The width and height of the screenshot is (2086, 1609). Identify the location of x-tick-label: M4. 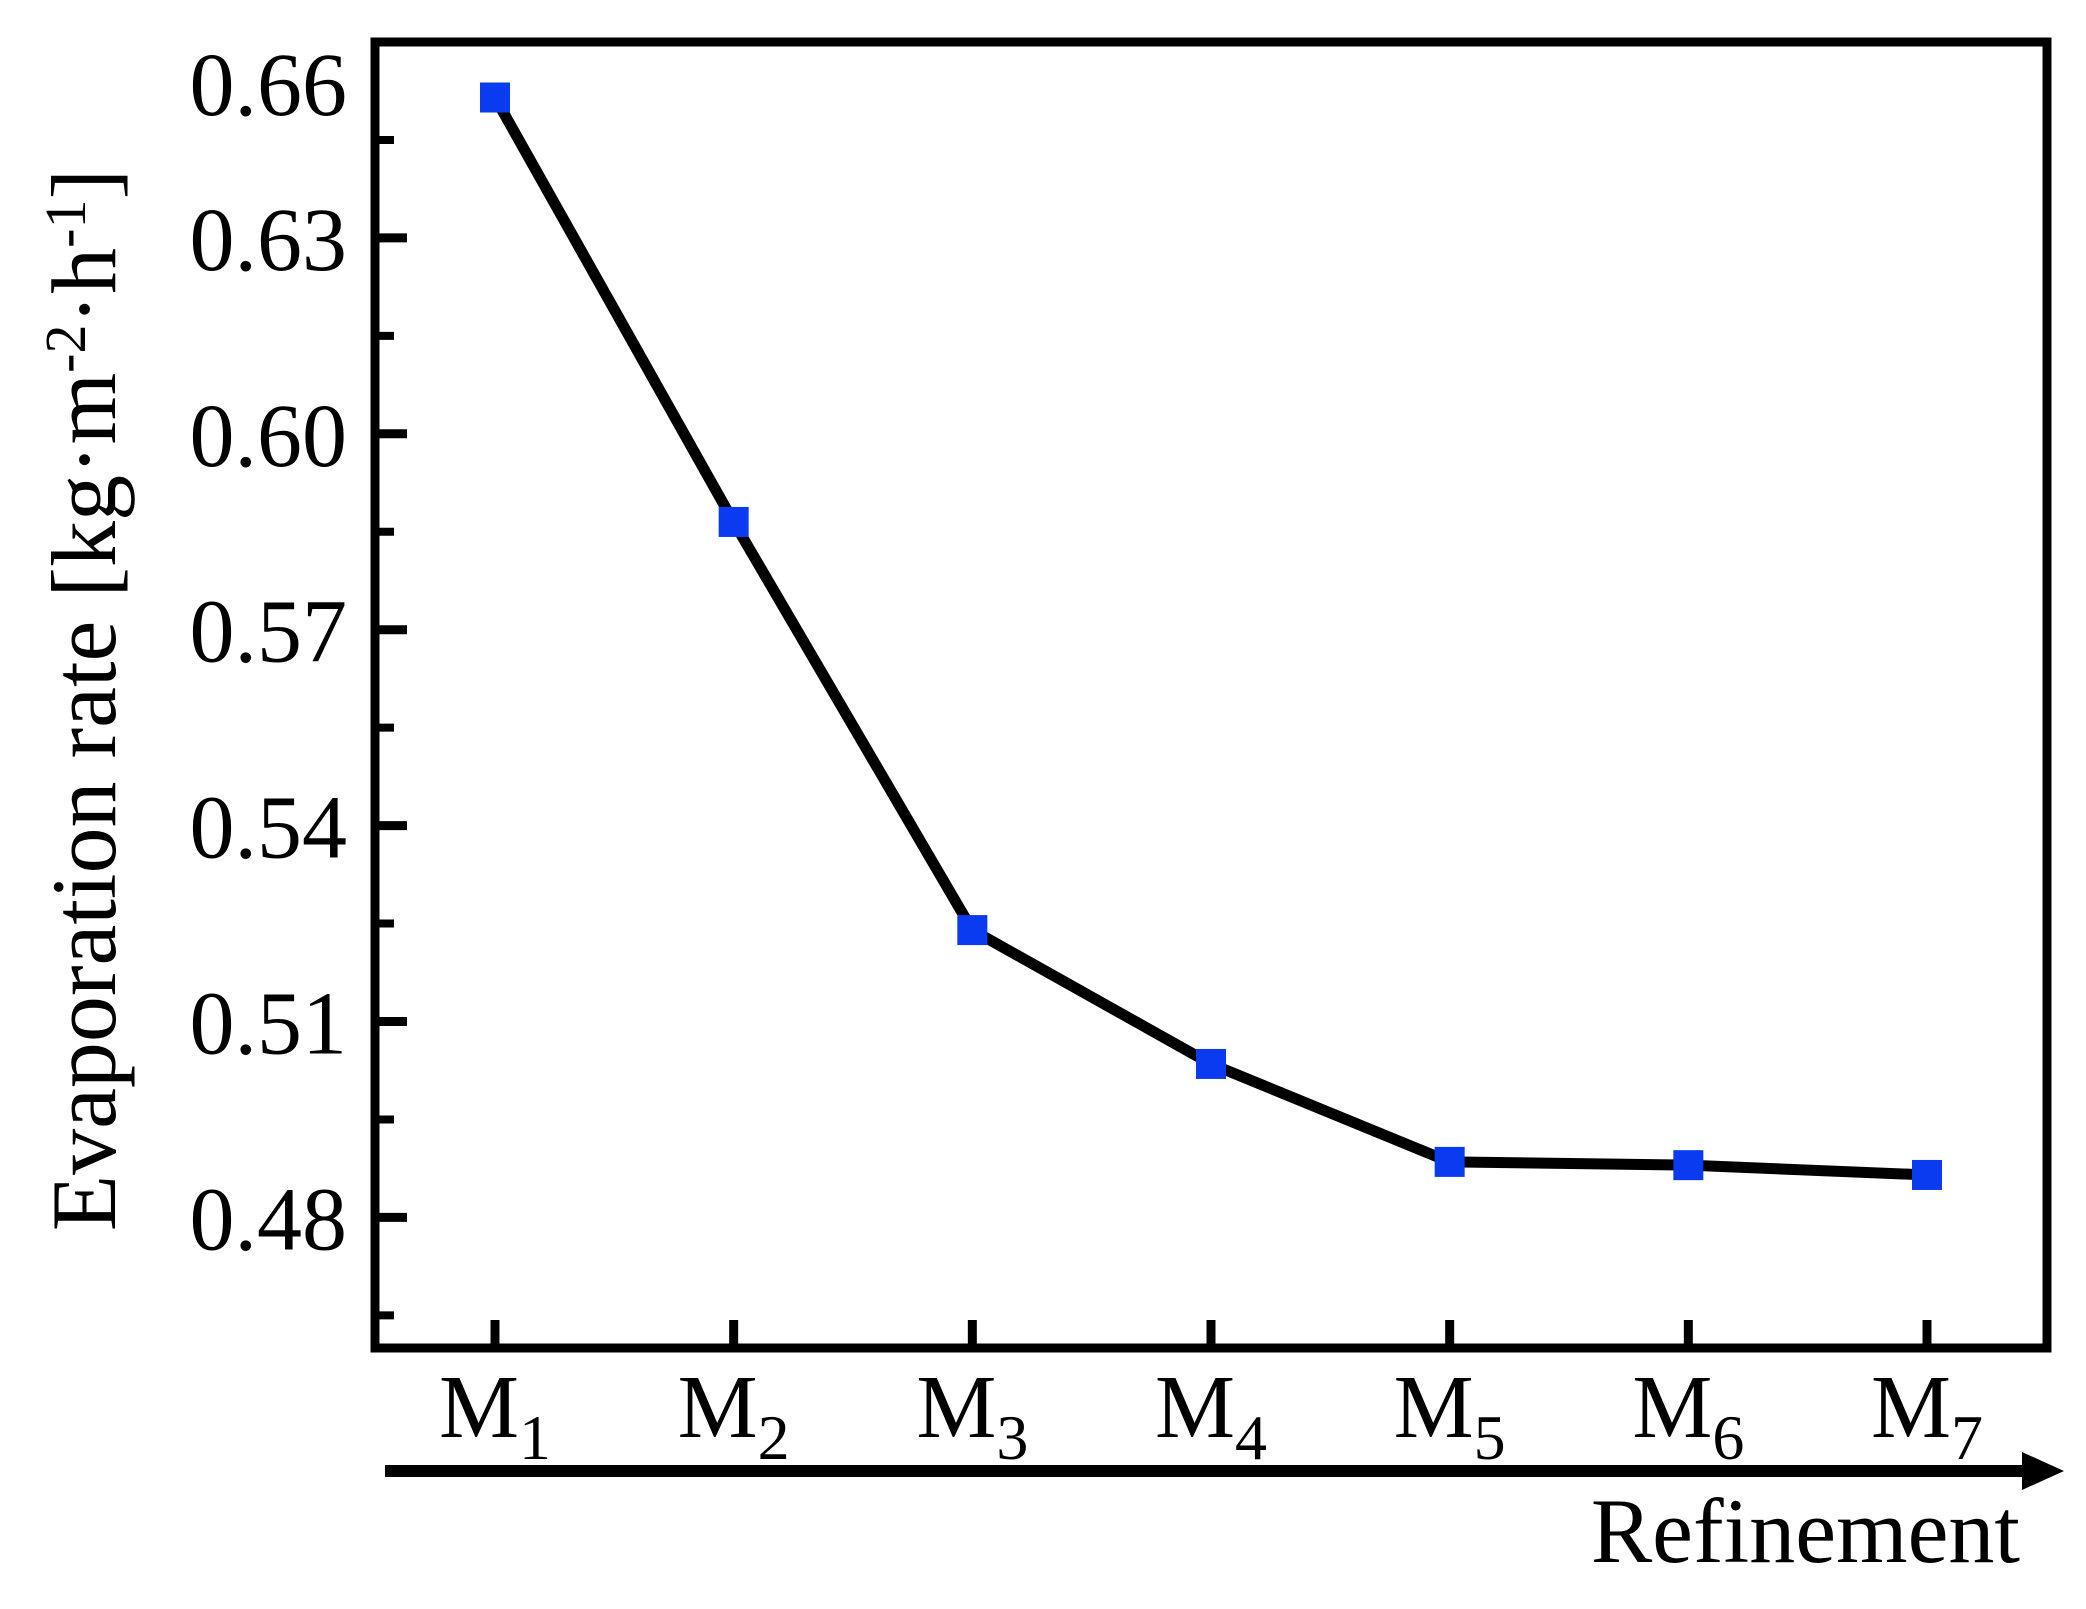
(1211, 1415).